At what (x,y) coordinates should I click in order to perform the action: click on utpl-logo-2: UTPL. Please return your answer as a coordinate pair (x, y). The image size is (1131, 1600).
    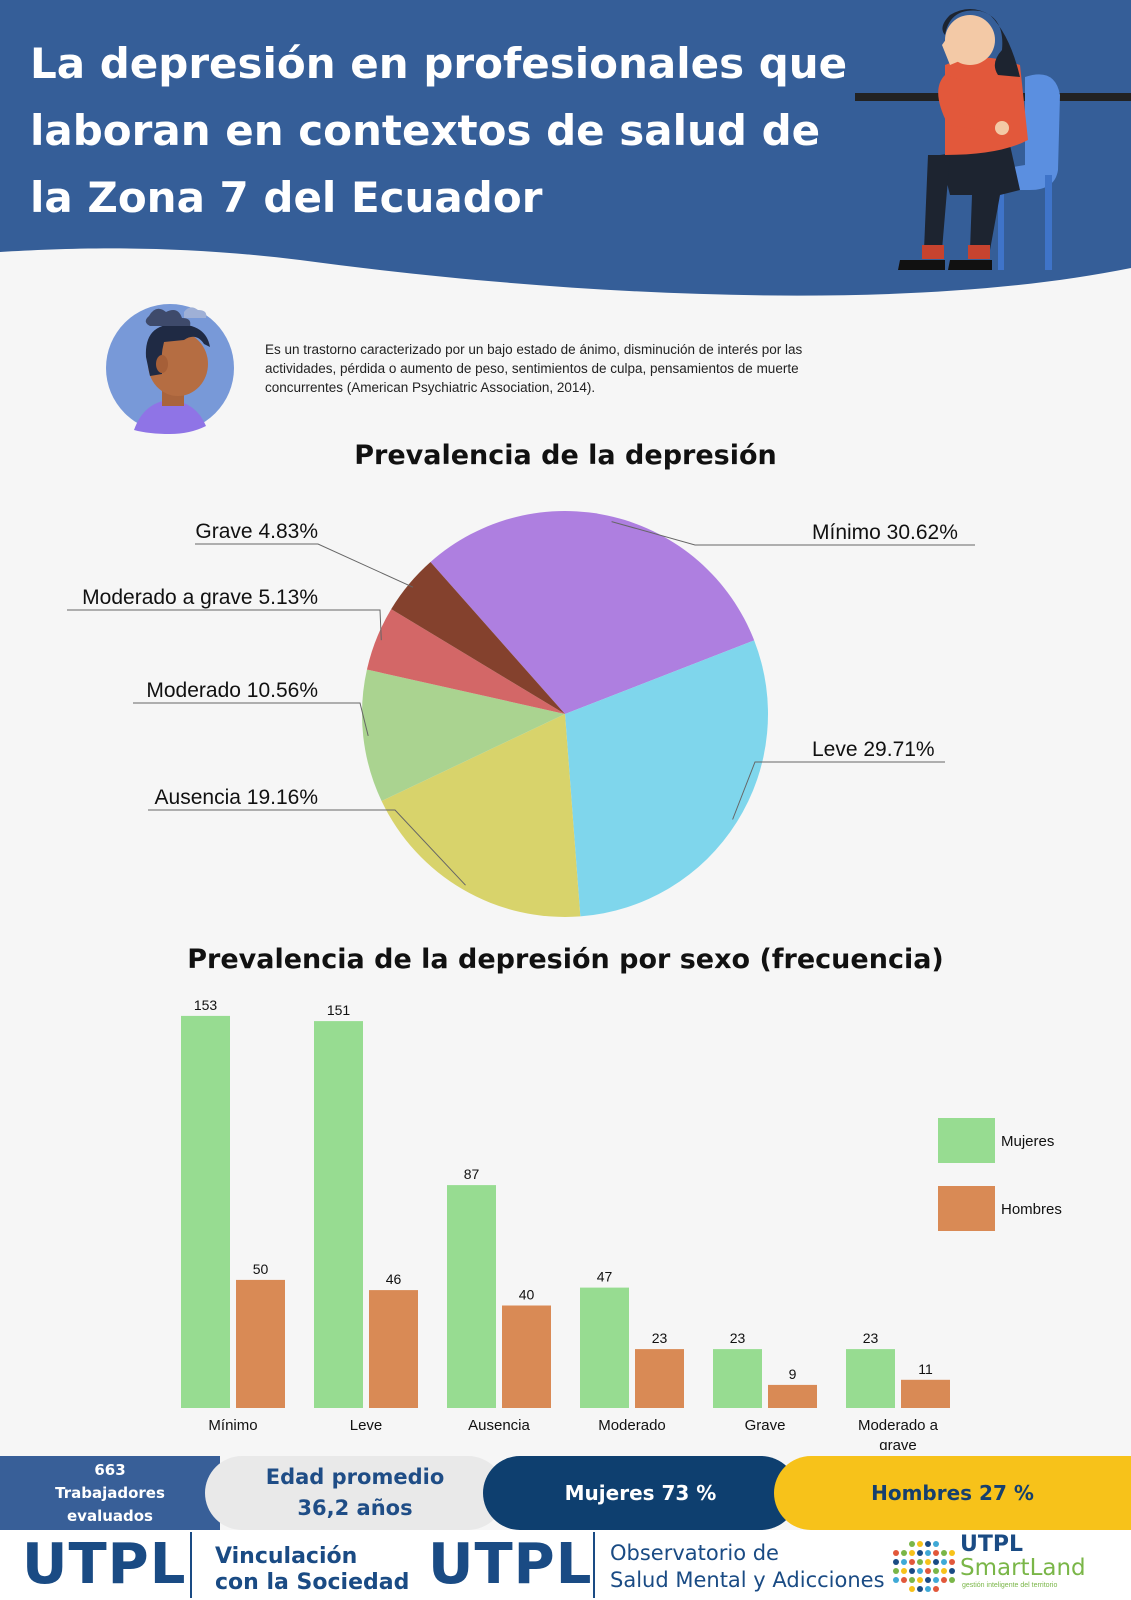
    Looking at the image, I should click on (510, 1564).